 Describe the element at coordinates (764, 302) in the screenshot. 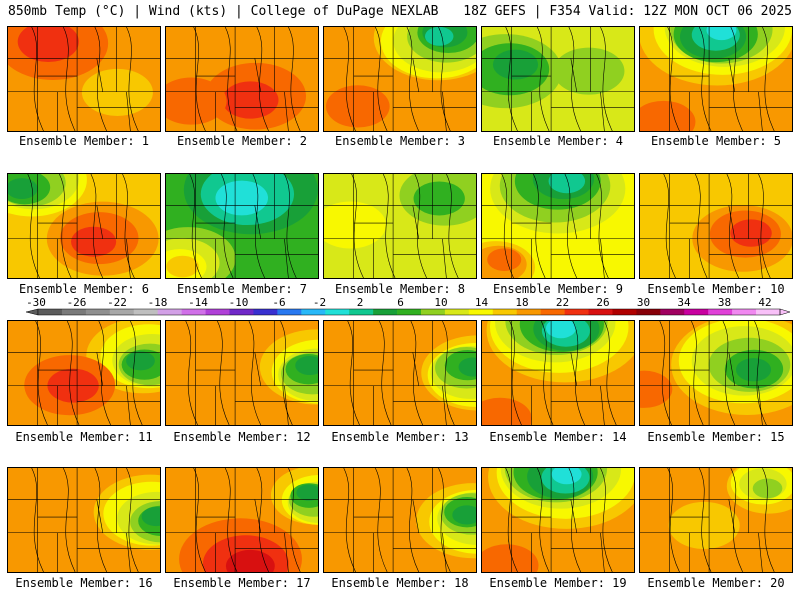

I see `colorbar-tick-label: 42` at that location.